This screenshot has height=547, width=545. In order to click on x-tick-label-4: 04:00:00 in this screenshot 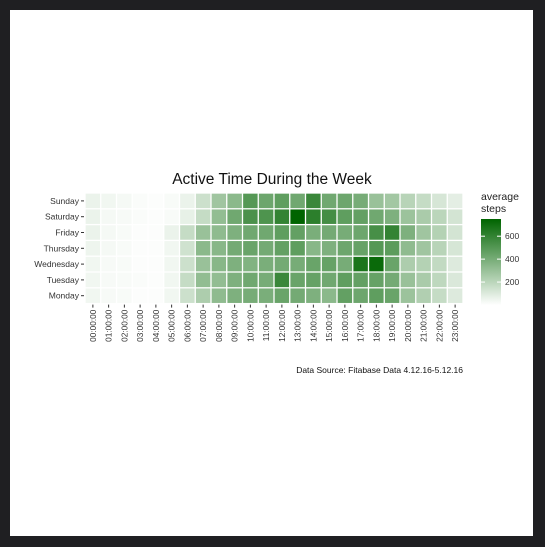, I will do `click(156, 325)`.